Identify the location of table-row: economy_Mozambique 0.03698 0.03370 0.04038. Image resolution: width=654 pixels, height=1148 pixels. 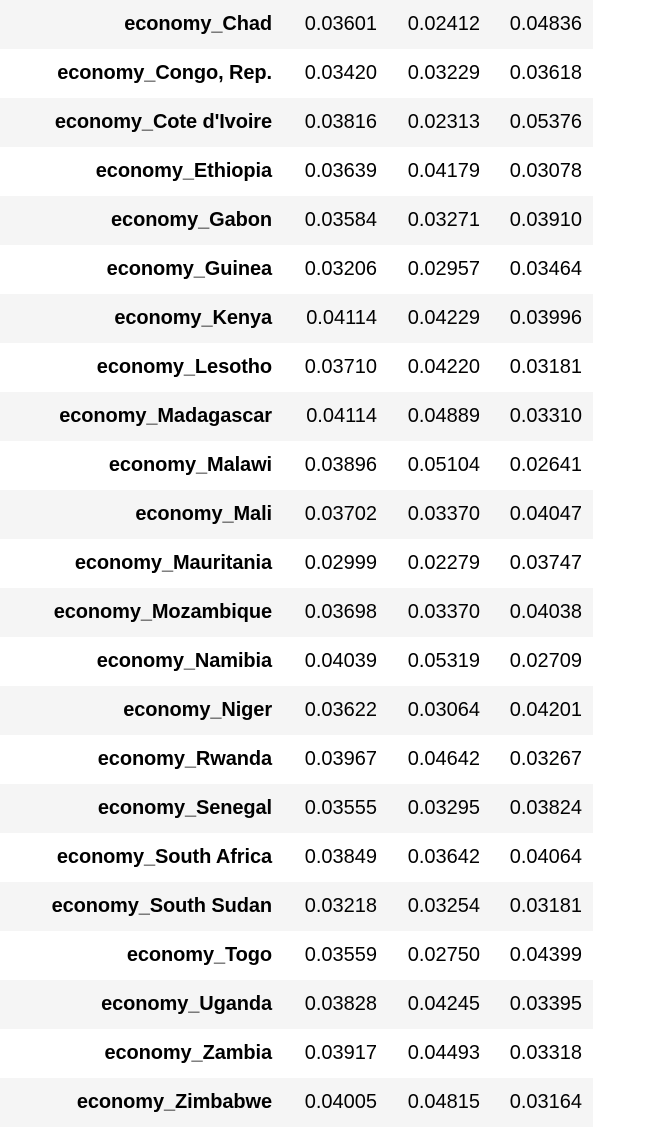
(296, 612).